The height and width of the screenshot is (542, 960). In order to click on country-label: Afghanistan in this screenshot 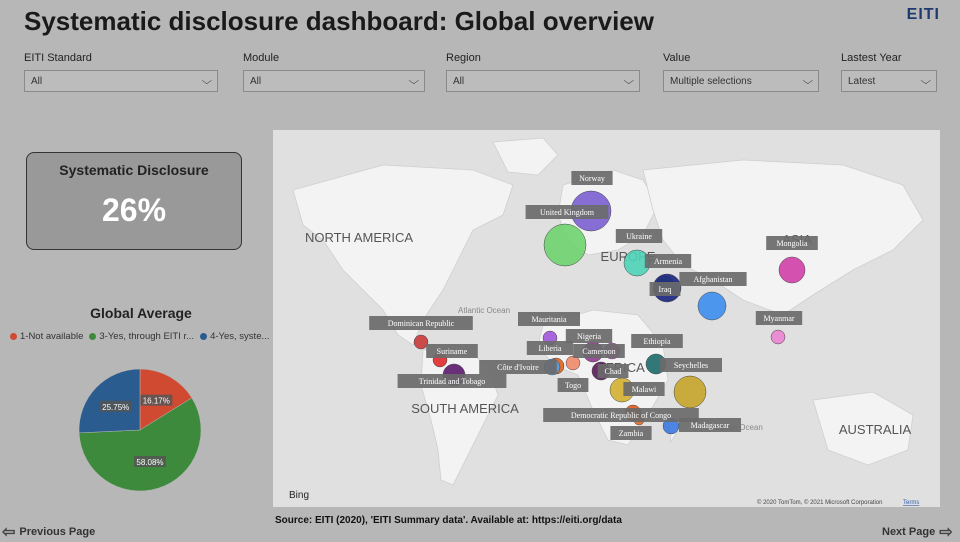, I will do `click(712, 279)`.